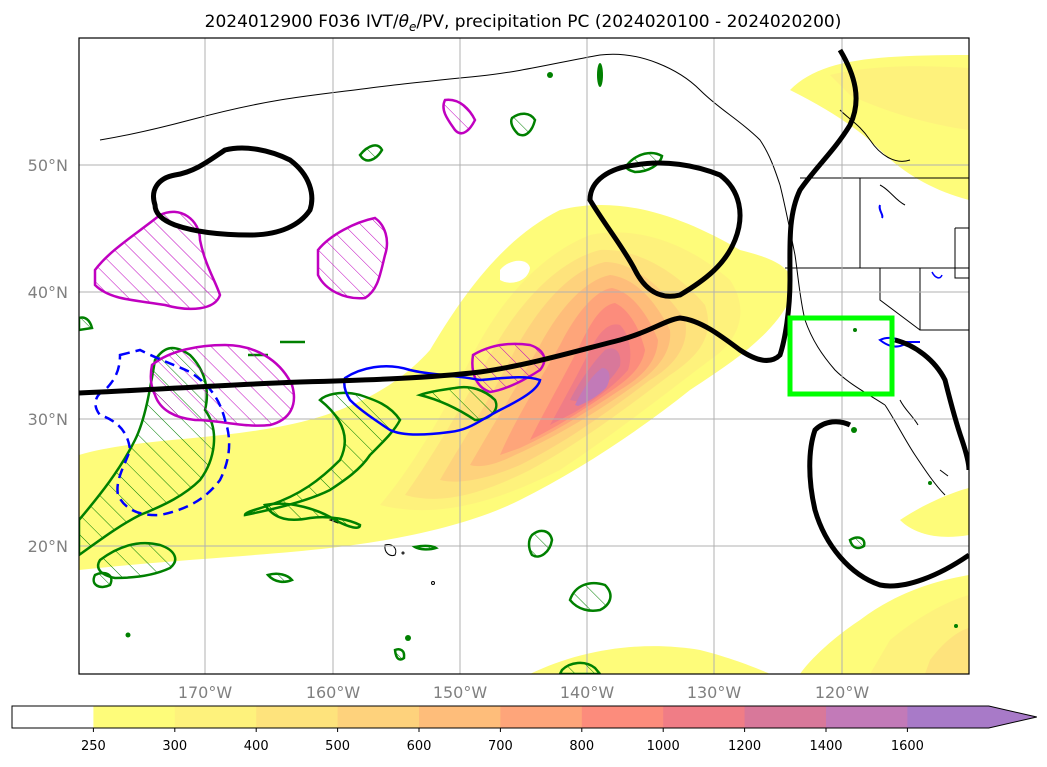  Describe the element at coordinates (337, 746) in the screenshot. I see `colorbar-tick-label: 500` at that location.